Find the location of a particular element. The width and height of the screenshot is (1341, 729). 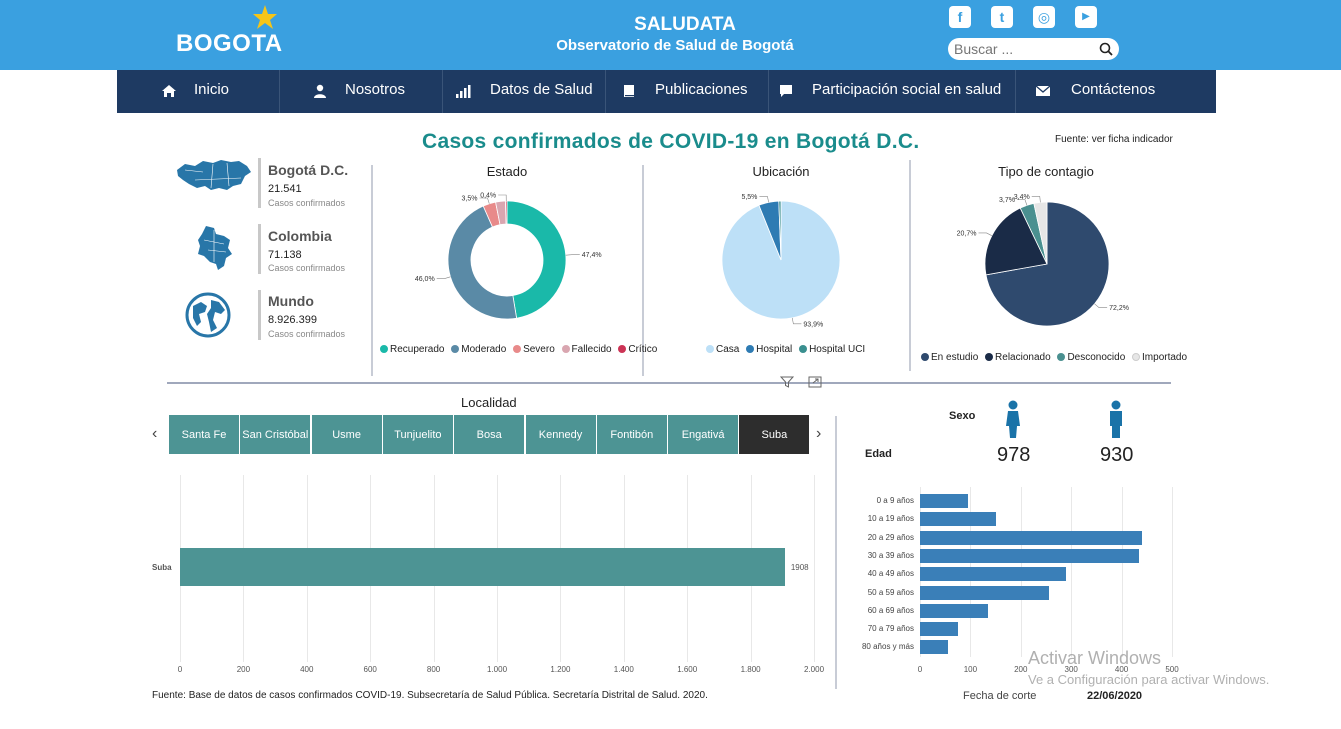

legend-item-importado: Importado is located at coordinates (1159, 357).